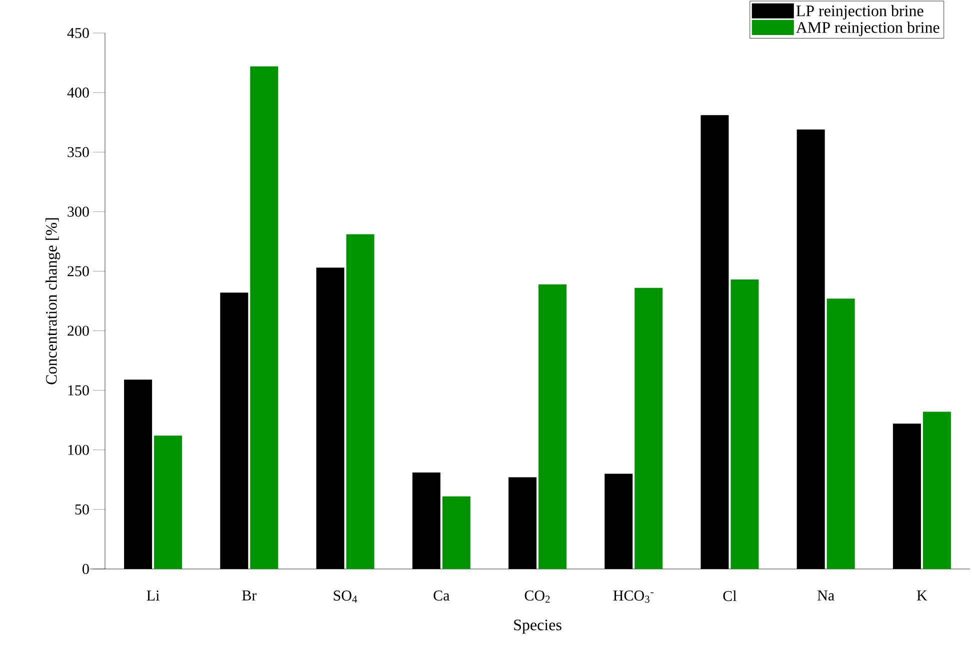 This screenshot has height=658, width=972. What do you see at coordinates (729, 596) in the screenshot?
I see `x-tick-label: Cl` at bounding box center [729, 596].